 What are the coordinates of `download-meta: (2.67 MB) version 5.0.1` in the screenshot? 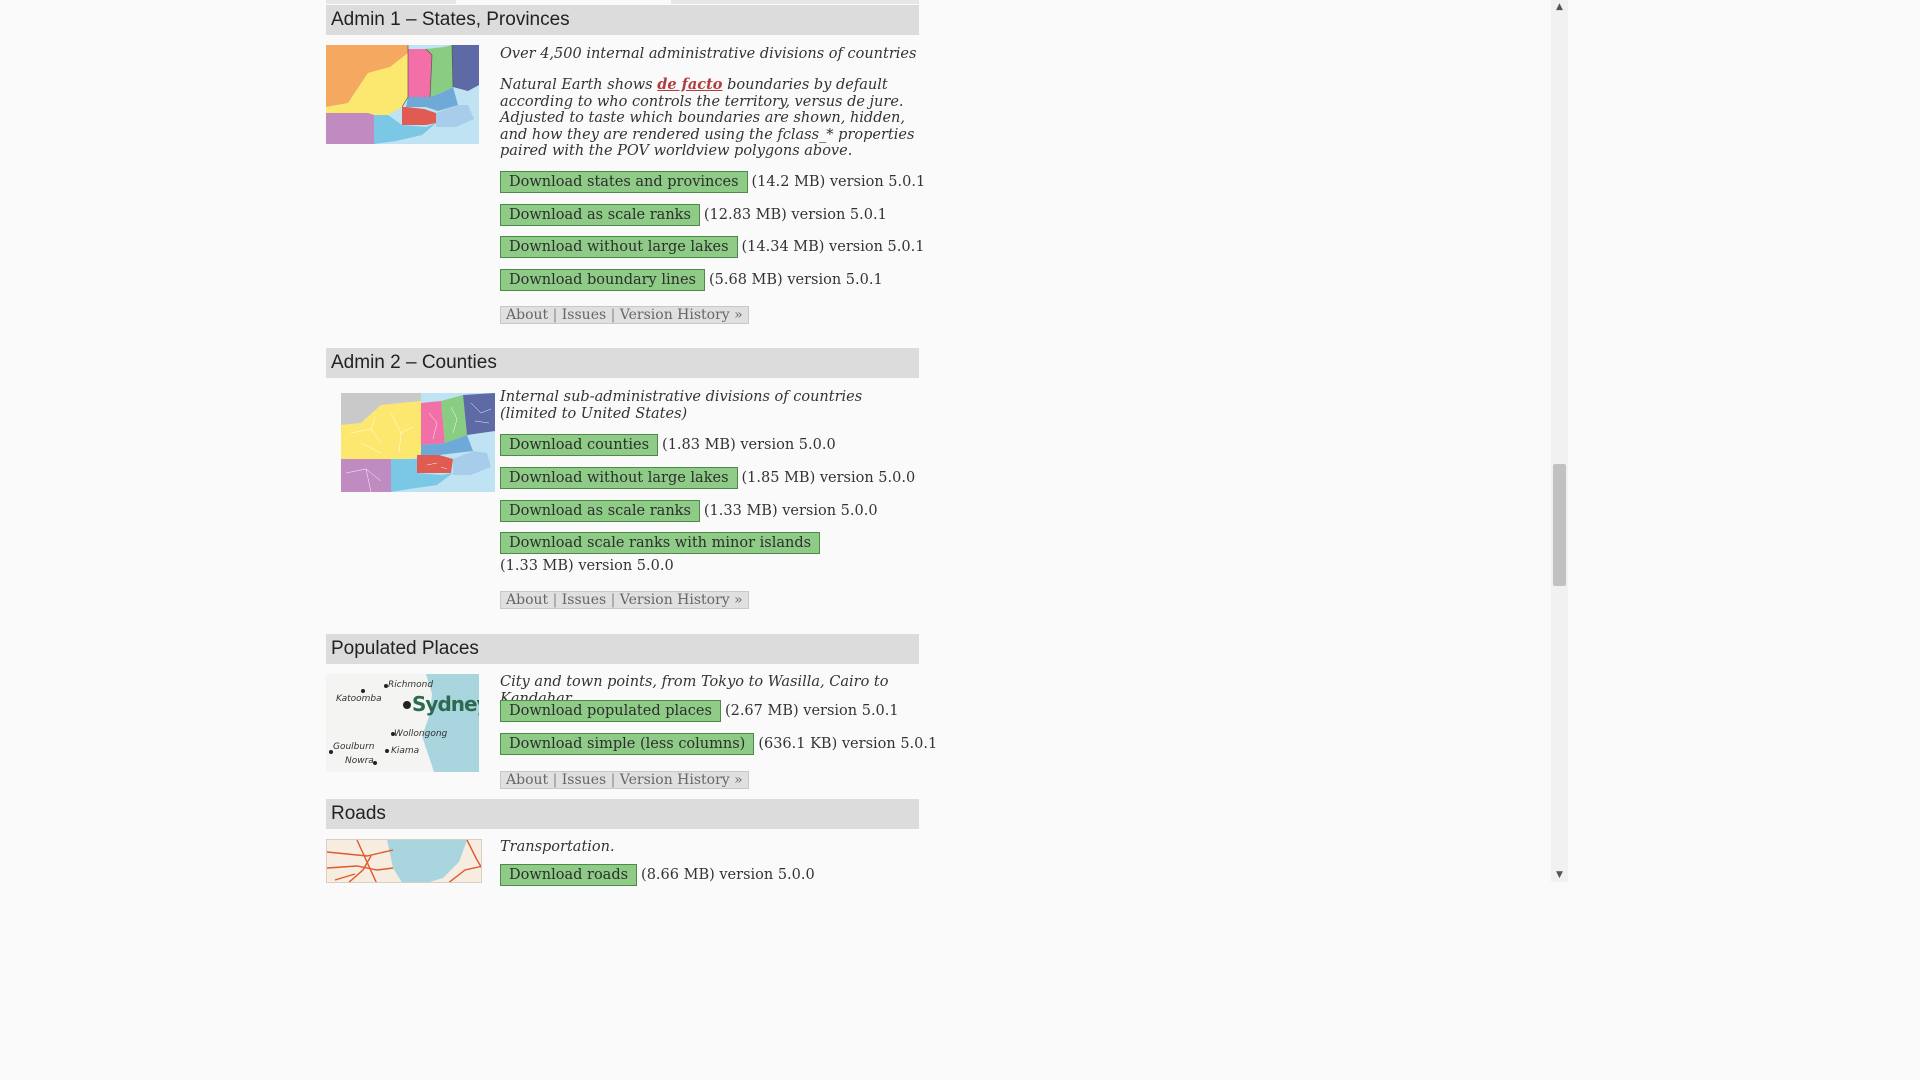 It's located at (811, 711).